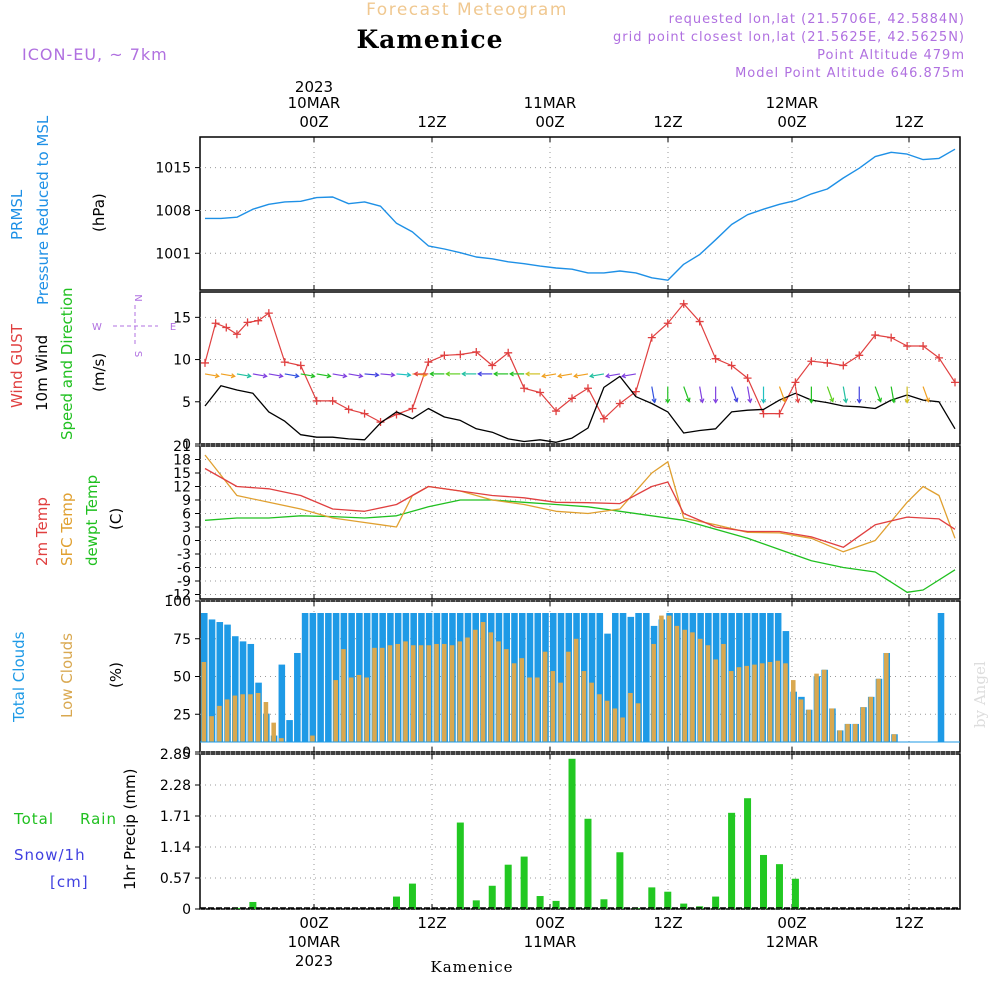 The height and width of the screenshot is (1000, 1000). What do you see at coordinates (184, 555) in the screenshot?
I see `y-tick-label: -3` at bounding box center [184, 555].